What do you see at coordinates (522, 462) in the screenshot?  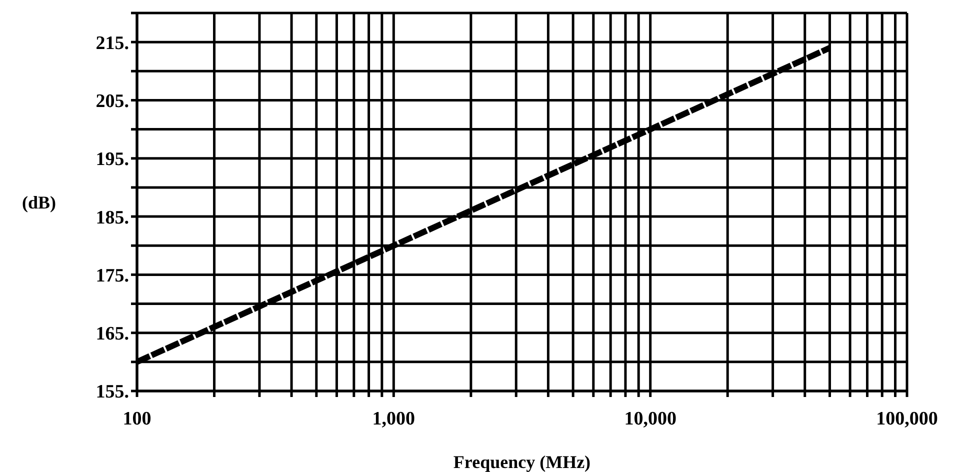 I see `x-axis-title: Frequency (MHz)` at bounding box center [522, 462].